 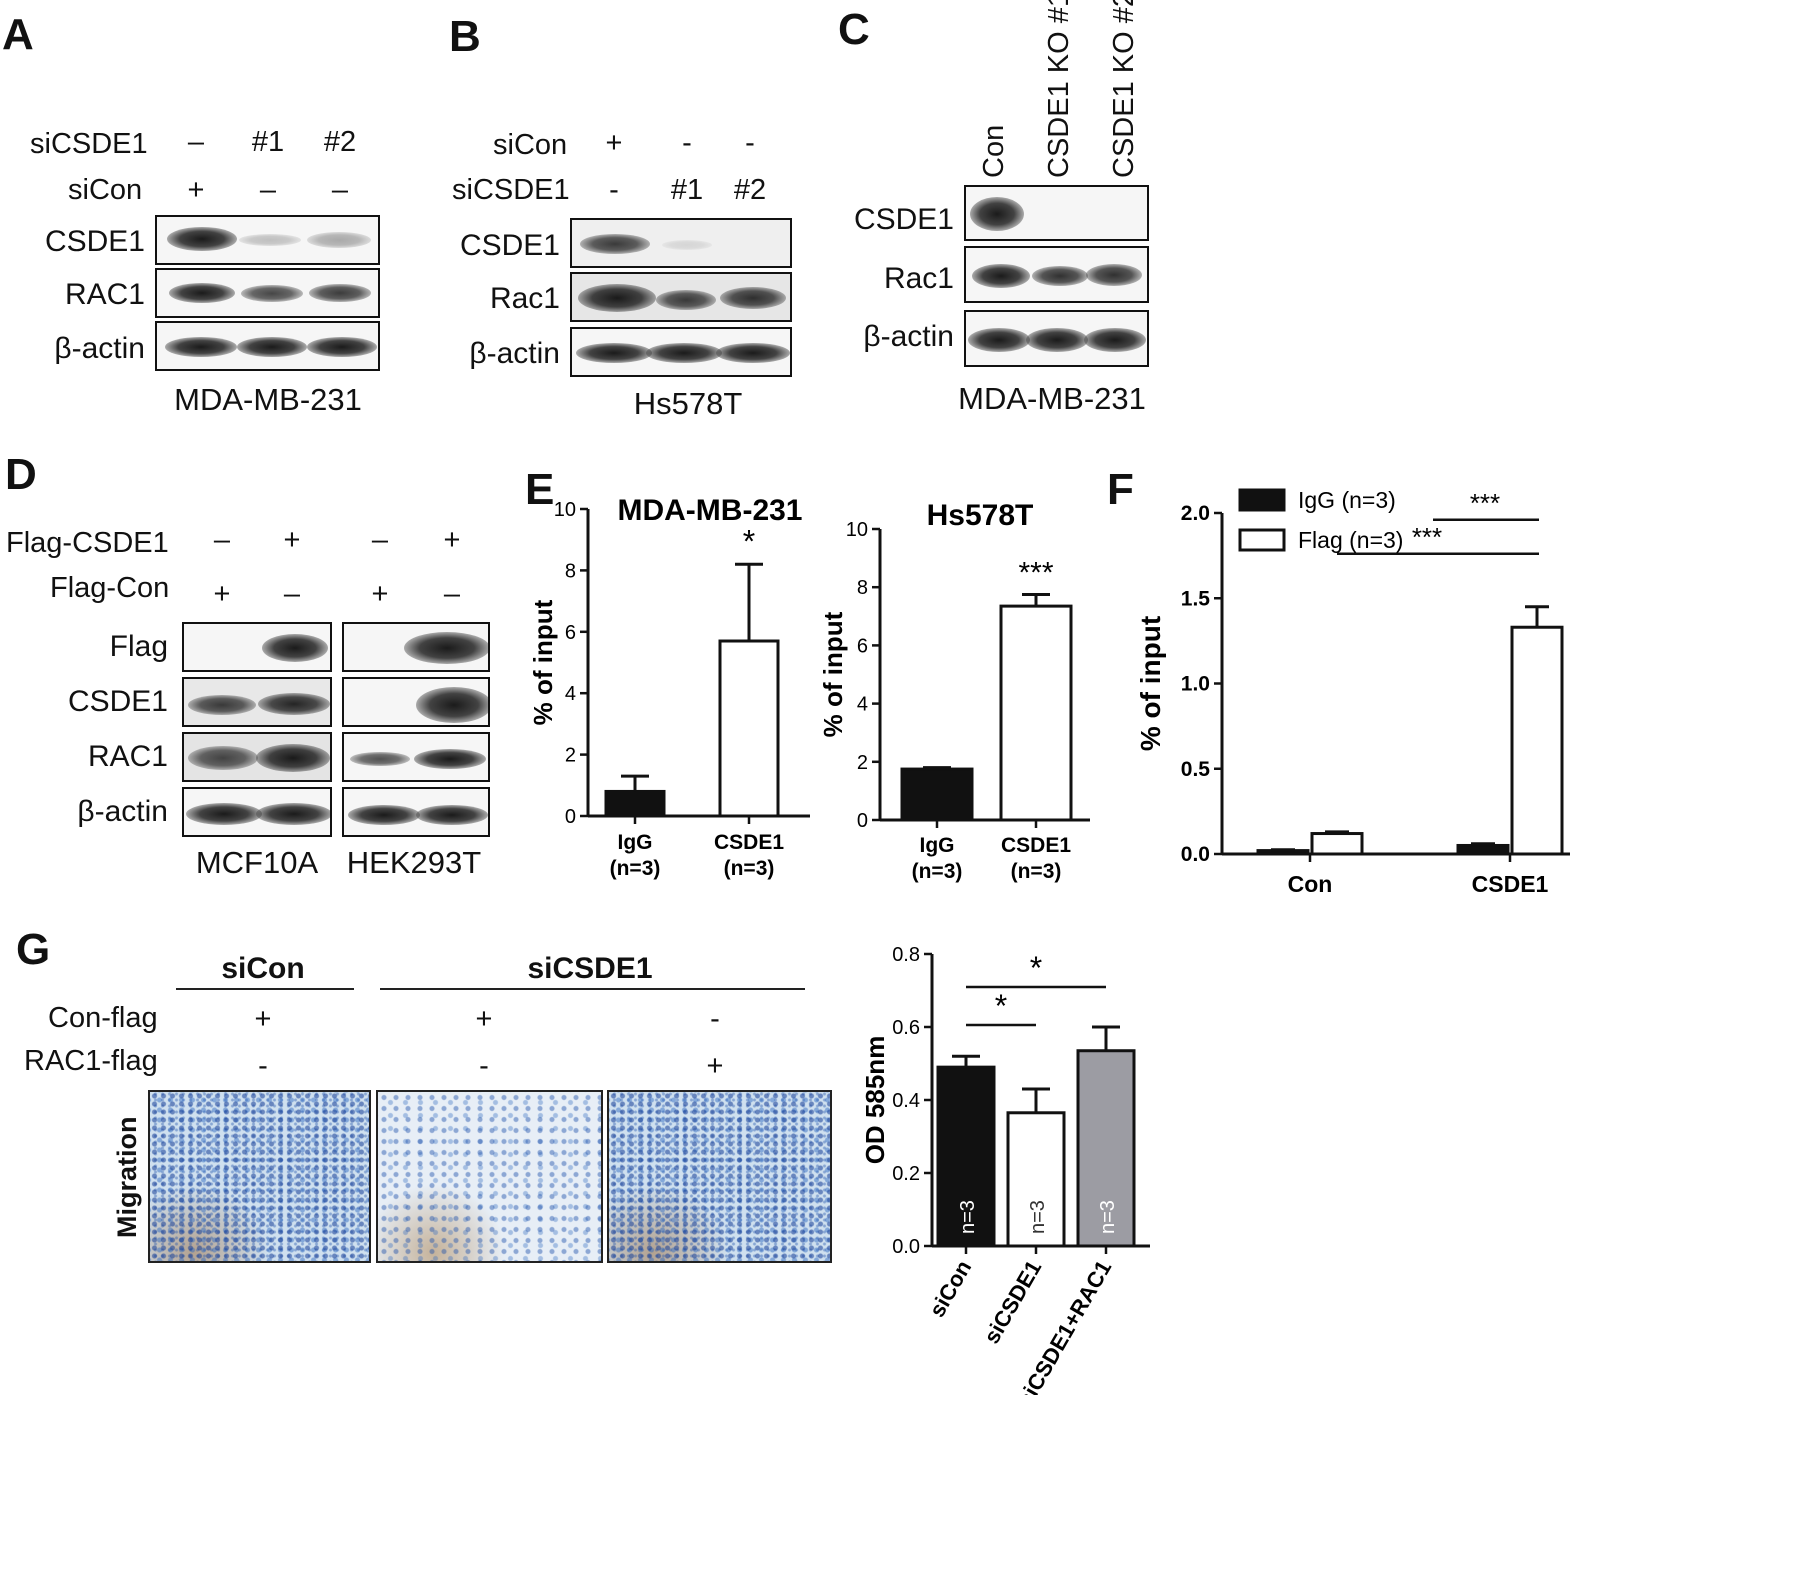 I want to click on y-tick-label: 0.4, so click(x=906, y=1101).